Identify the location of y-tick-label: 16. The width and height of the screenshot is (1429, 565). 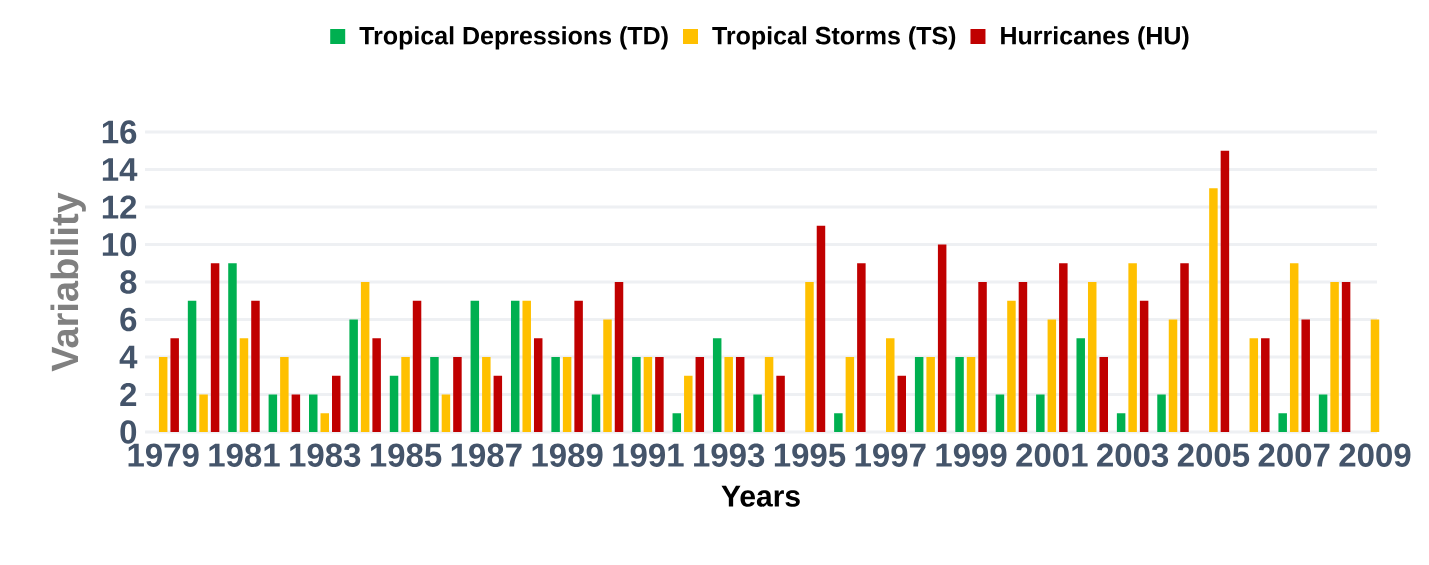
(119, 132).